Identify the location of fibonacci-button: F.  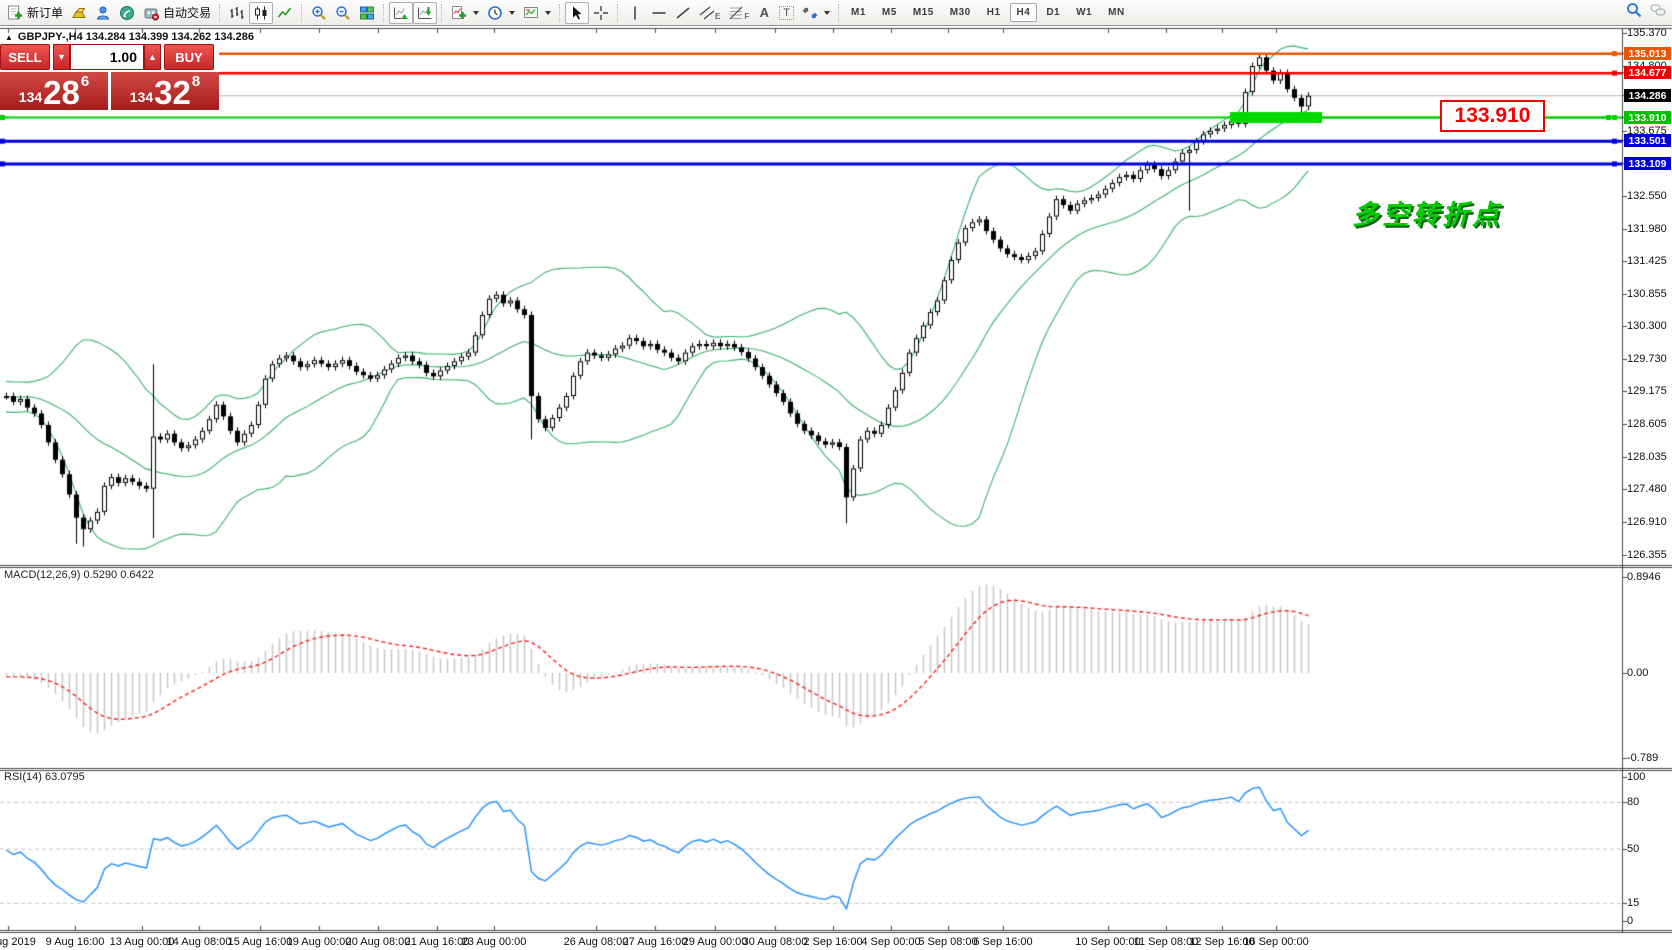
(738, 13).